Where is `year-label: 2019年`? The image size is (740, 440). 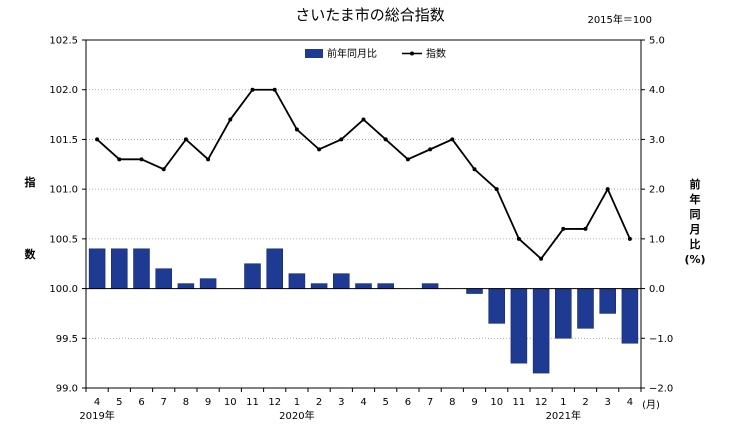
year-label: 2019年 is located at coordinates (96, 415).